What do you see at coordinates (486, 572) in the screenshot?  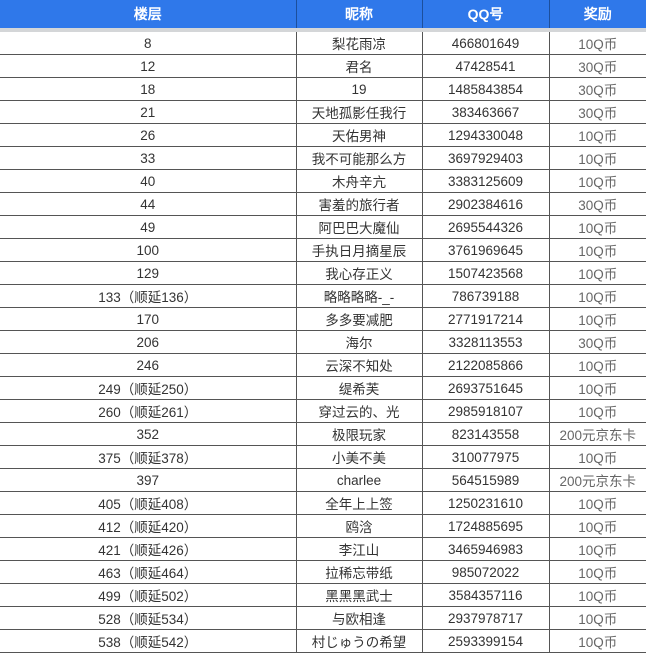 I see `cell-qq: 985072022` at bounding box center [486, 572].